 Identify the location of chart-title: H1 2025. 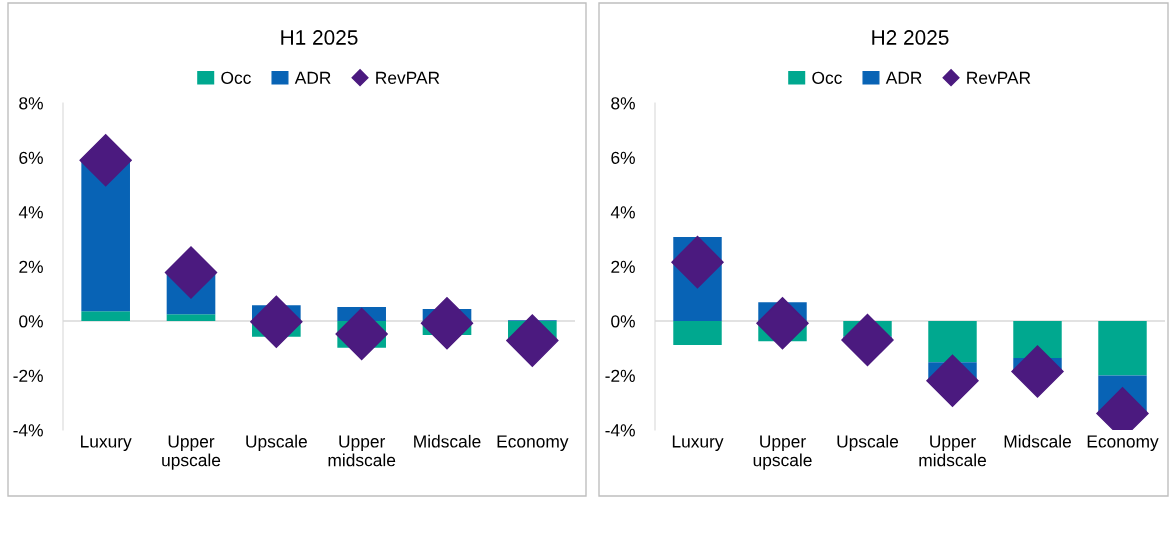
(319, 37).